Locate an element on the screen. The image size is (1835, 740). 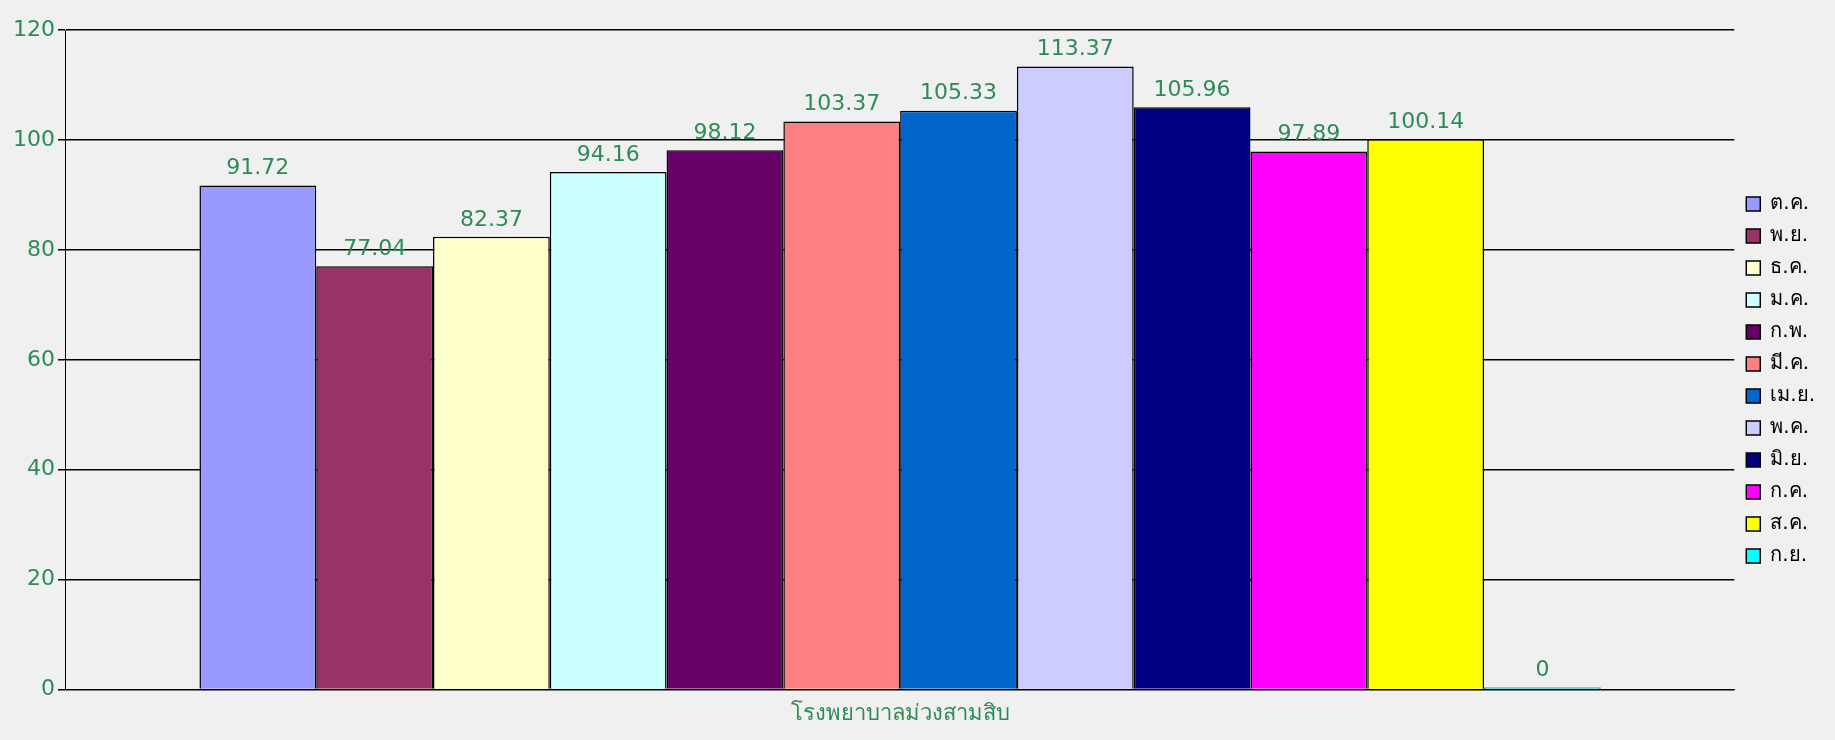
legend-label: ก.ย. is located at coordinates (1788, 554).